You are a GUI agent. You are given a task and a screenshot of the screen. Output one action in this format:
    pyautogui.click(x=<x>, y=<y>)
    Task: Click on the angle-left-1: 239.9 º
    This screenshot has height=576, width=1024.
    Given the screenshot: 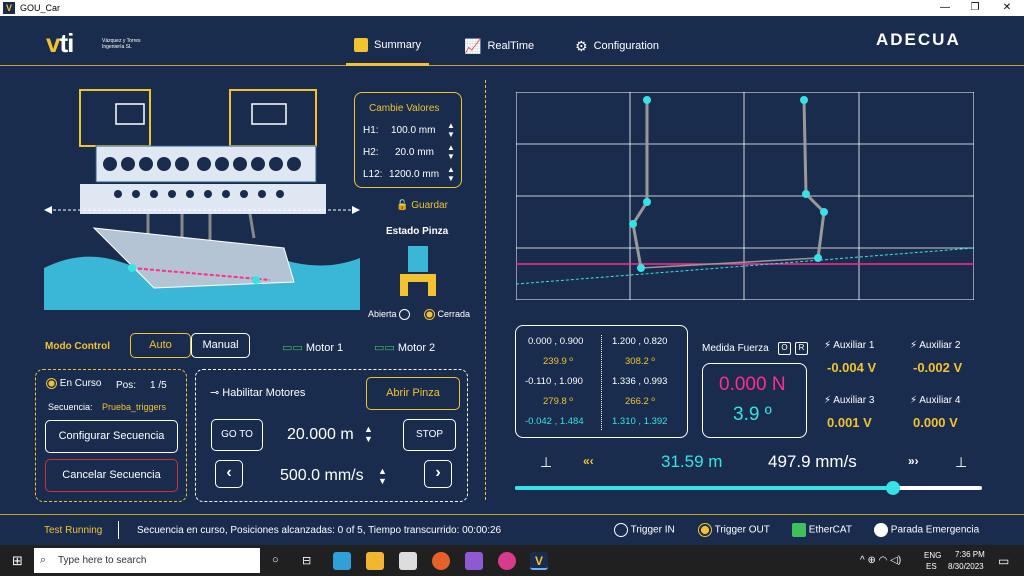 What is the action you would take?
    pyautogui.click(x=558, y=361)
    